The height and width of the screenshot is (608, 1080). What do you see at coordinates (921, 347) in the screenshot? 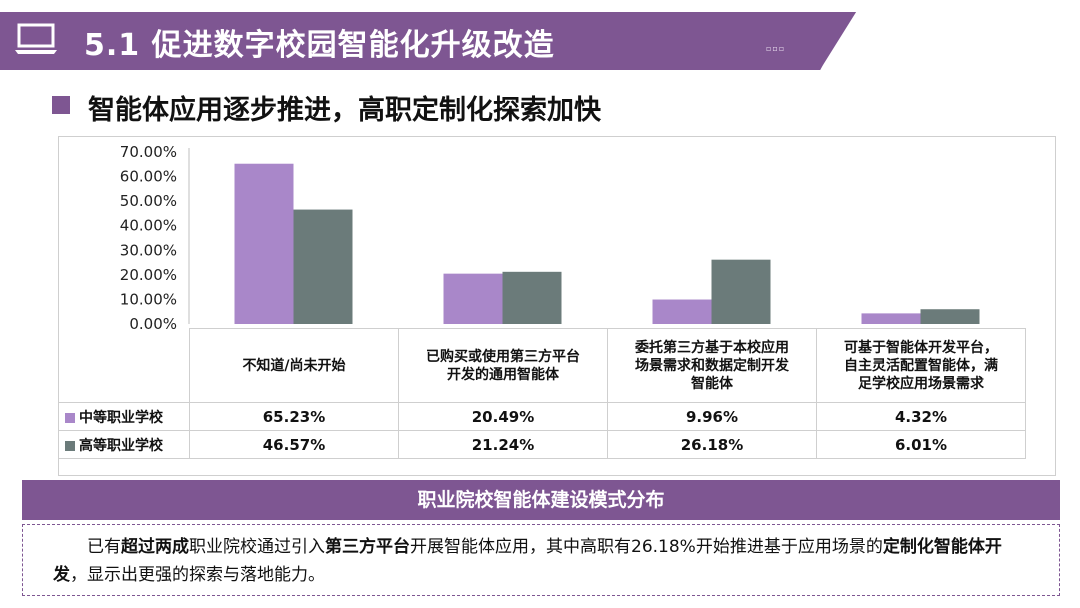
I see `category-line: 可基于智能体开发平台，` at bounding box center [921, 347].